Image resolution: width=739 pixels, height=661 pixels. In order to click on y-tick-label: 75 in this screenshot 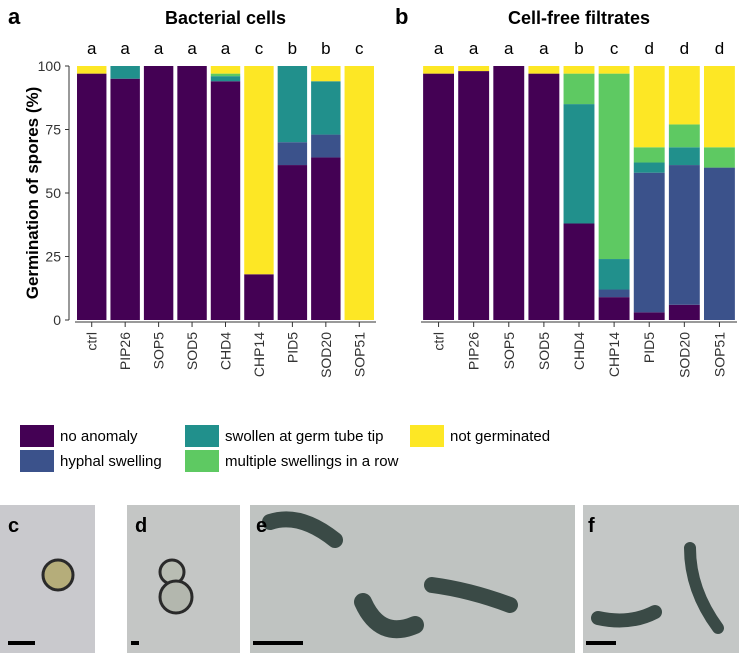, I will do `click(53, 130)`.